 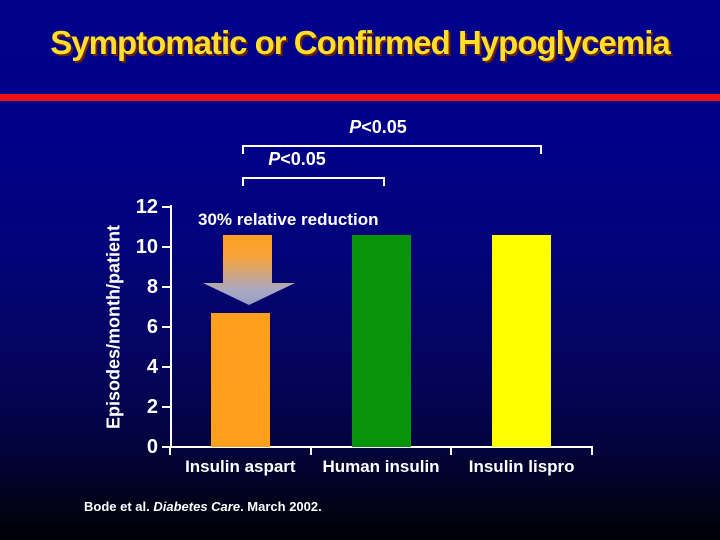 I want to click on reduction-annotation: 30% relative reduction, so click(x=288, y=219).